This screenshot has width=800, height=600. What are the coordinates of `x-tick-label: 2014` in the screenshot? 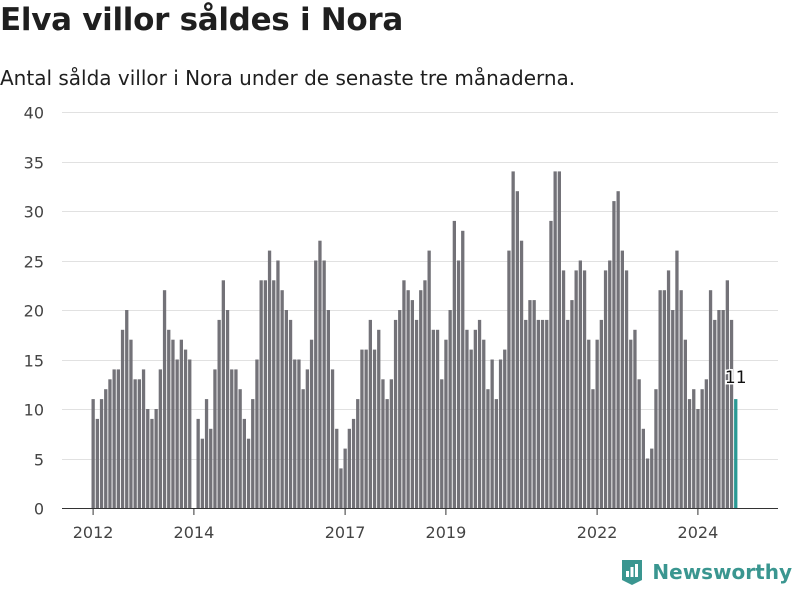 It's located at (194, 532).